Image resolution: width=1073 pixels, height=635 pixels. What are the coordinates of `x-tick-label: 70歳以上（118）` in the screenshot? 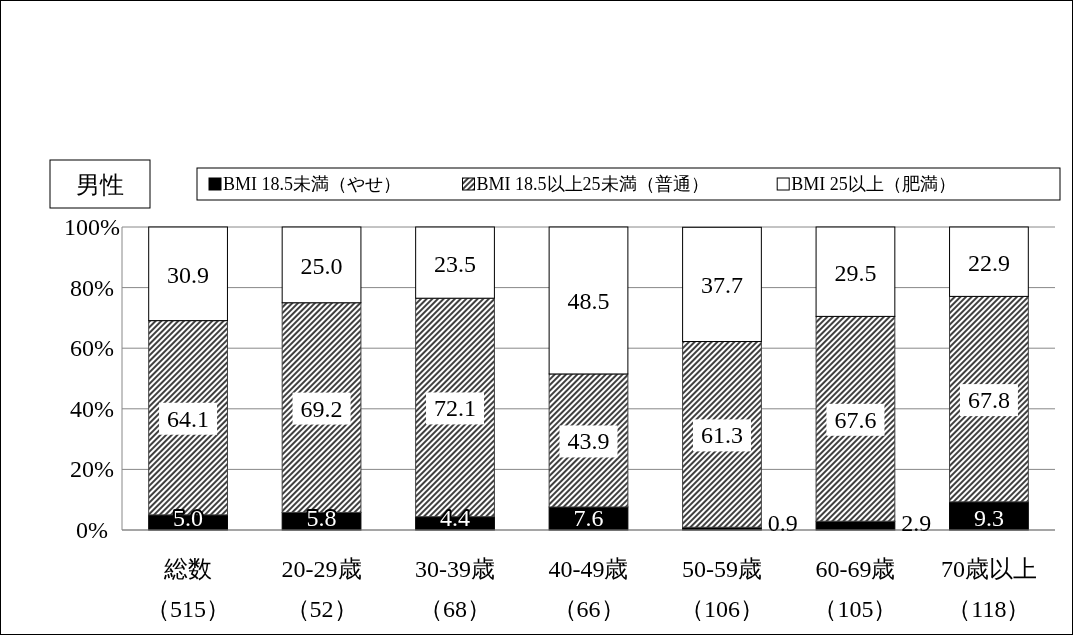 It's located at (988, 589).